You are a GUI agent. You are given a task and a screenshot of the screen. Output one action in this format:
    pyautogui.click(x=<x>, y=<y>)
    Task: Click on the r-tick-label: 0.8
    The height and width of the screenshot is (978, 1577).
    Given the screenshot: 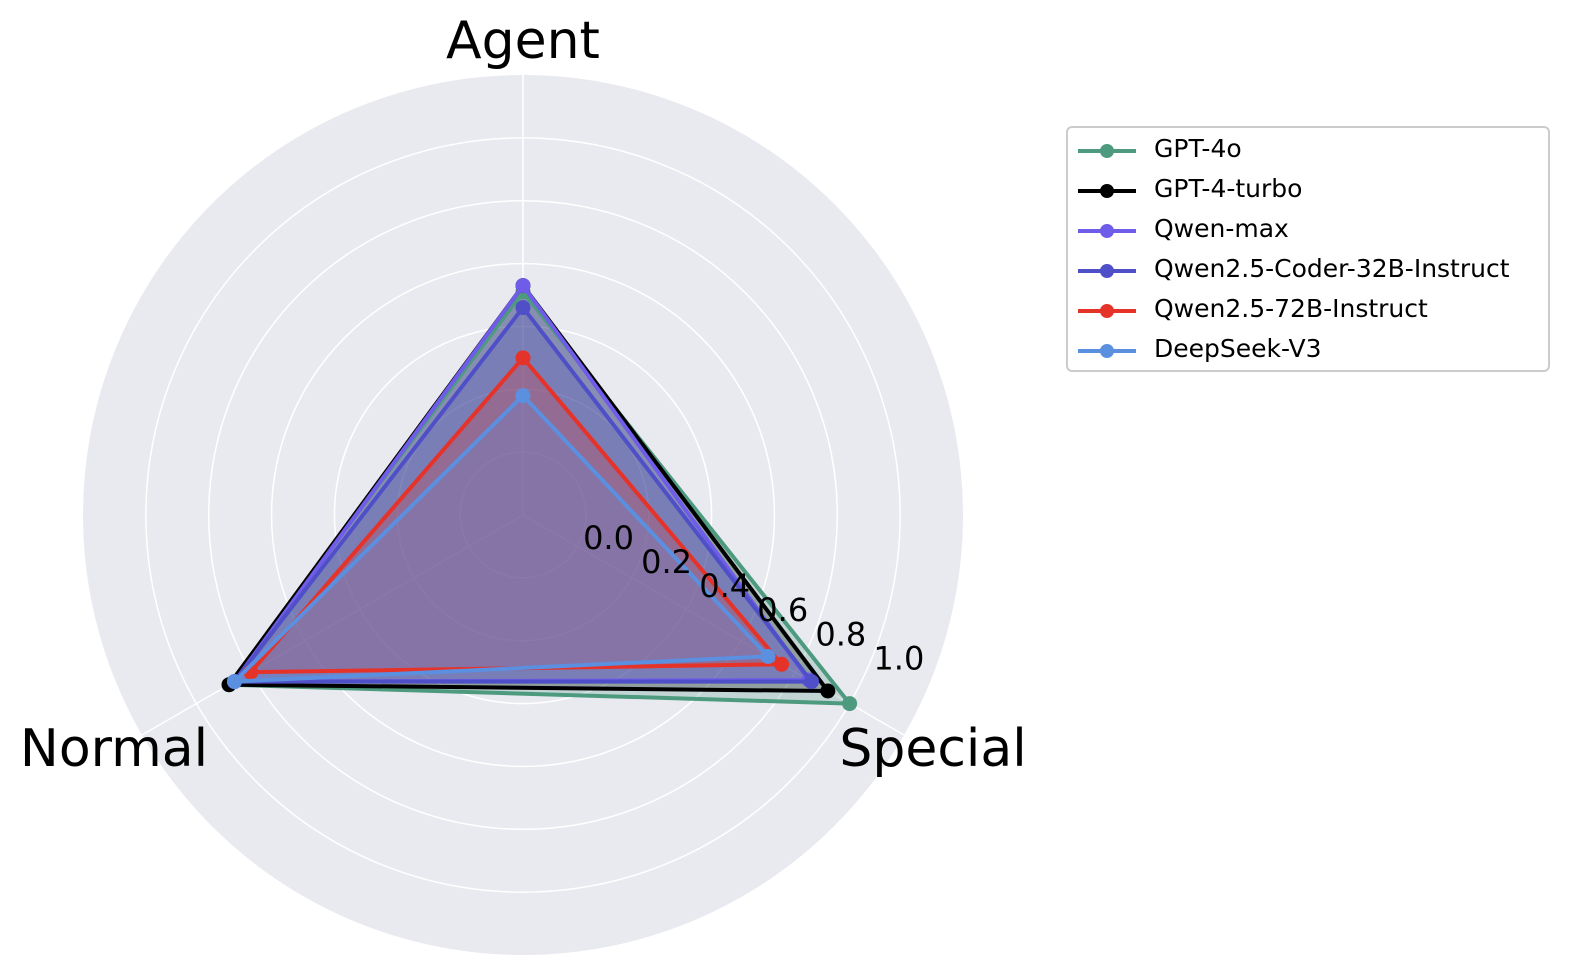 What is the action you would take?
    pyautogui.click(x=840, y=634)
    